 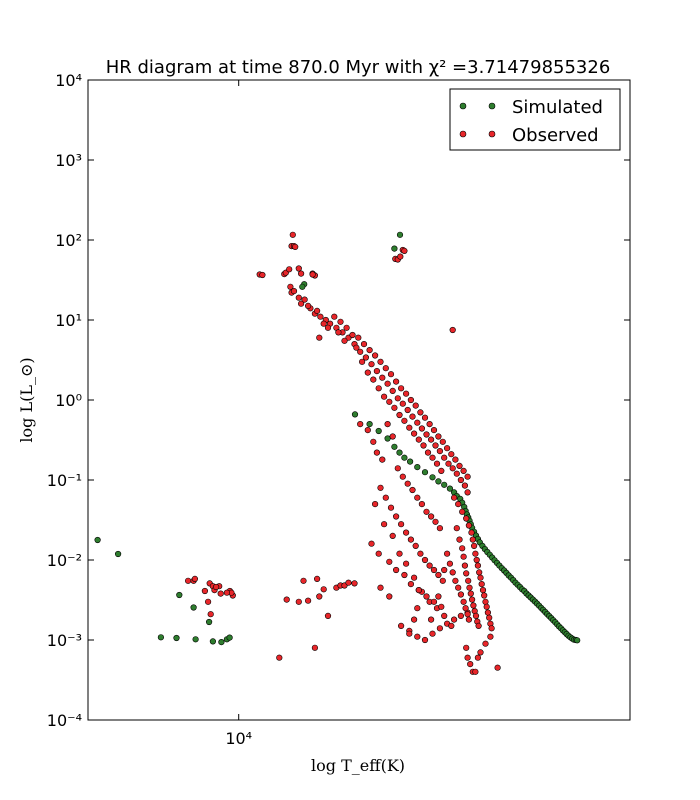 What do you see at coordinates (64, 560) in the screenshot?
I see `y-tick-label: 10⁻²` at bounding box center [64, 560].